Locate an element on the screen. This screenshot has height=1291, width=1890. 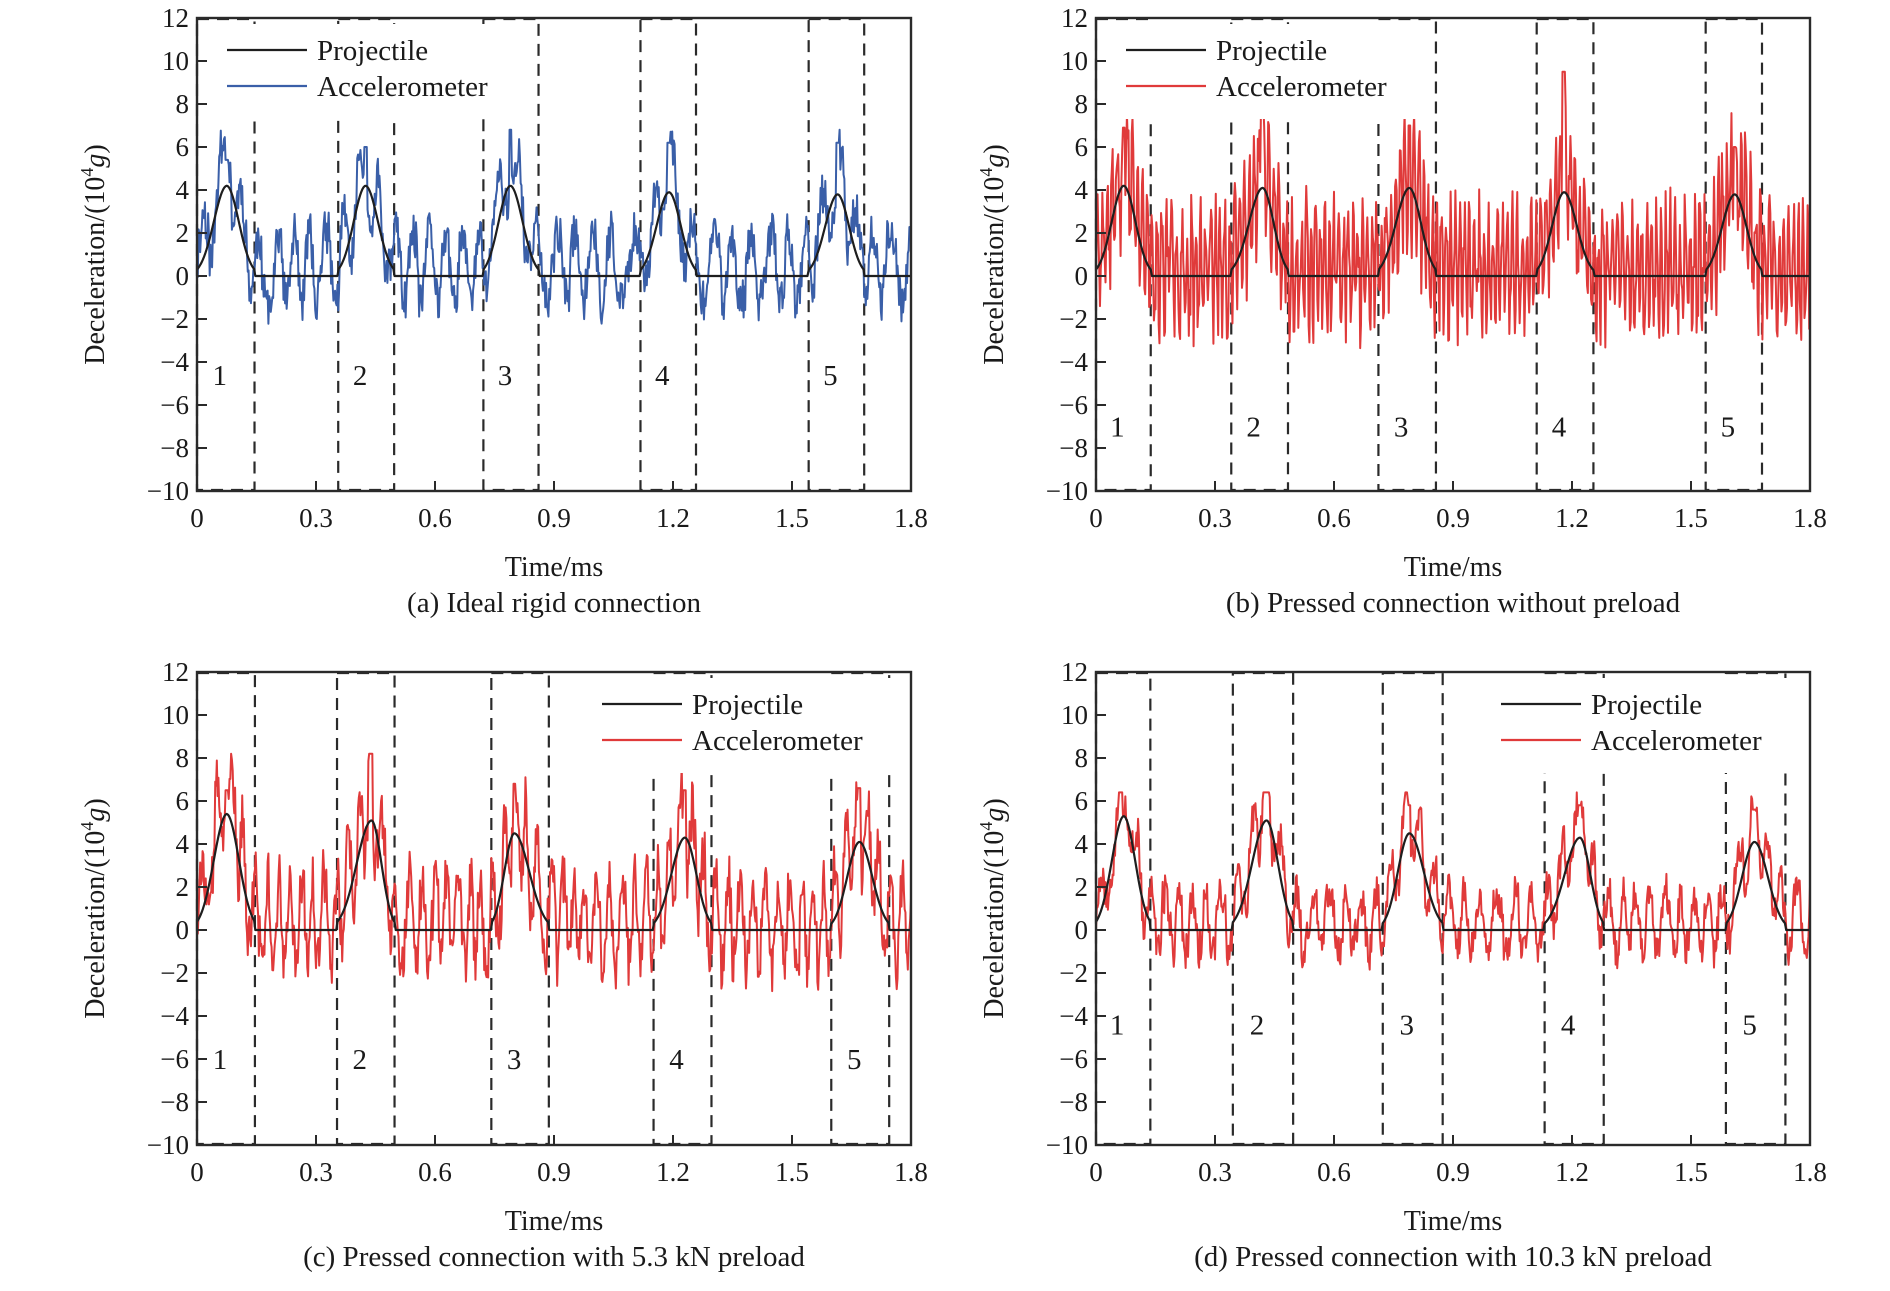
y-tick-label: 0 is located at coordinates (183, 930).